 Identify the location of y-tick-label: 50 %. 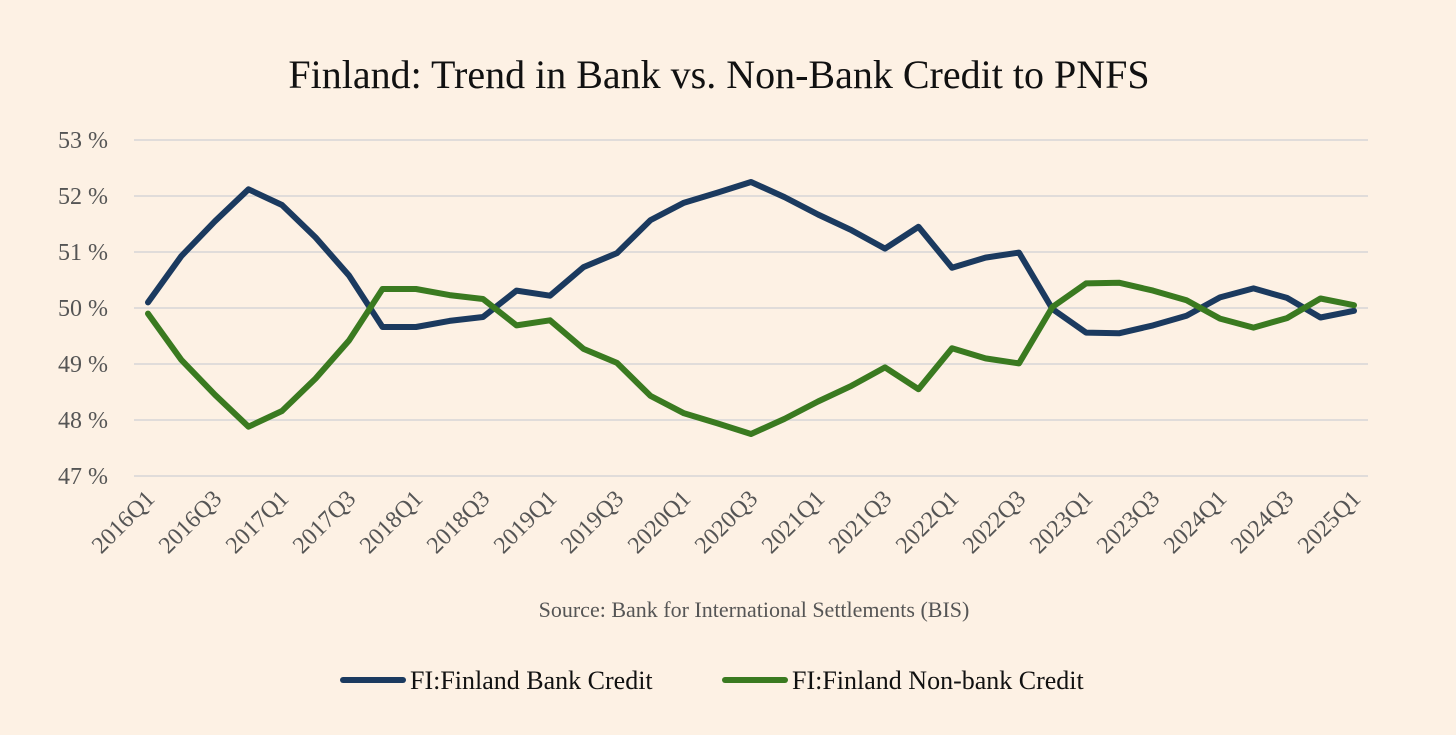
(83, 309).